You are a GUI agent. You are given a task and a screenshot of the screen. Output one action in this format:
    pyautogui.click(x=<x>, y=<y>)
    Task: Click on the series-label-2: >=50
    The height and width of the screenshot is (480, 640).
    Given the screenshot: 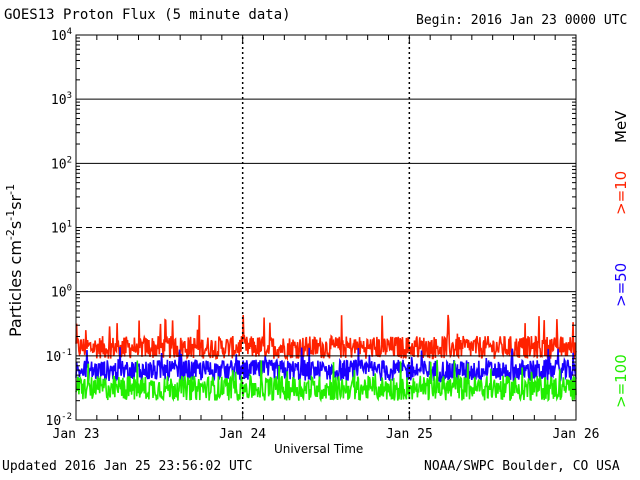 What is the action you would take?
    pyautogui.click(x=621, y=285)
    